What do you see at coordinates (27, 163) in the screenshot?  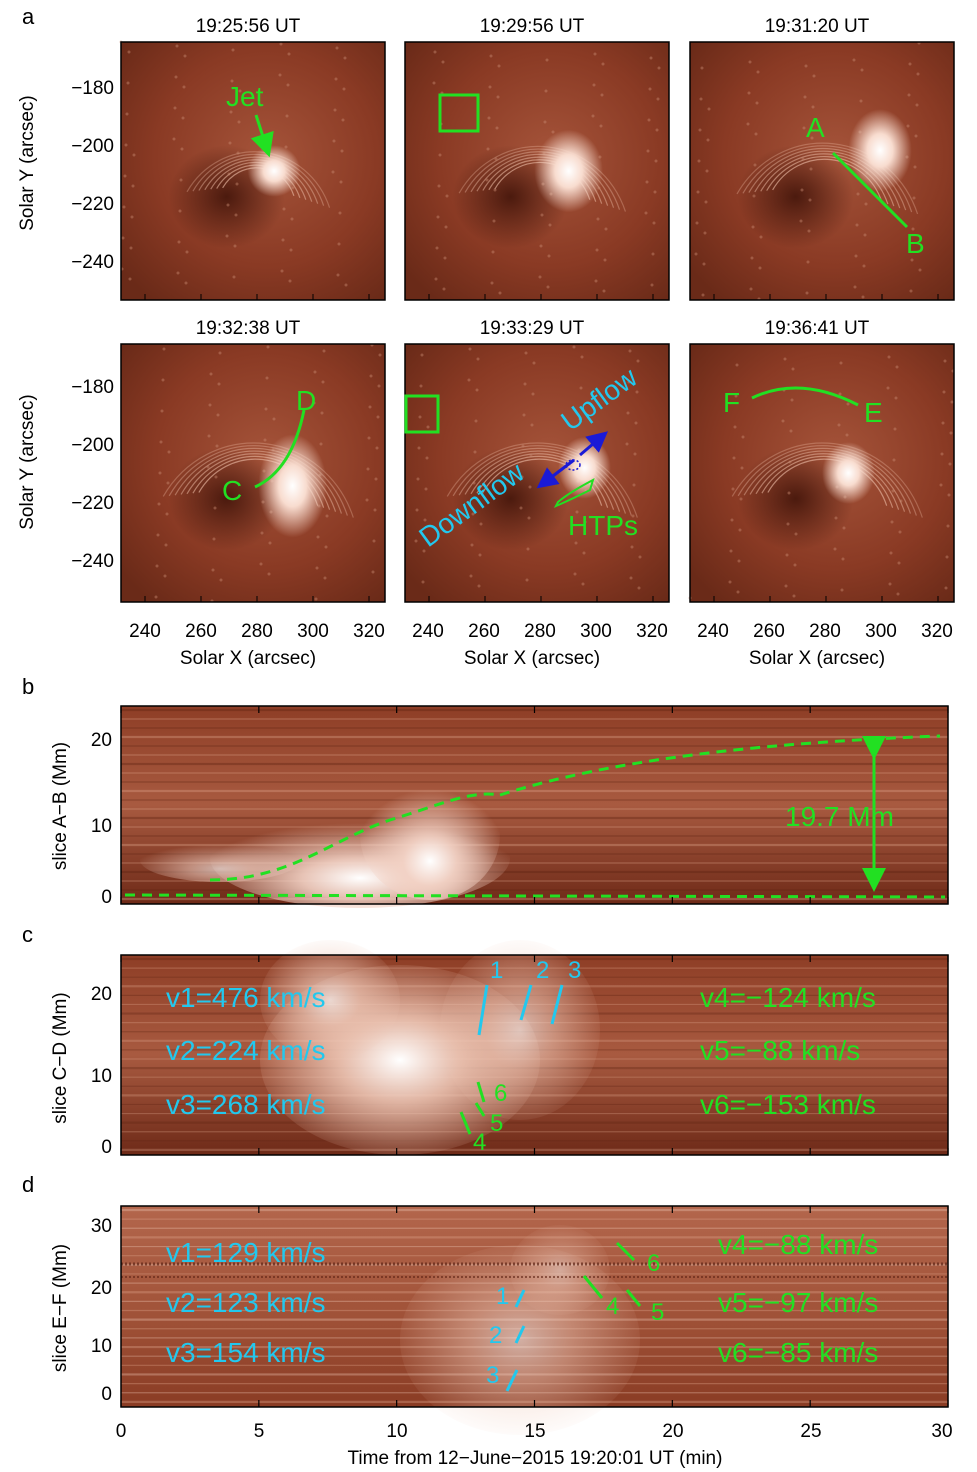 I see `ylabel-a-top: Solar Y (arcsec)` at bounding box center [27, 163].